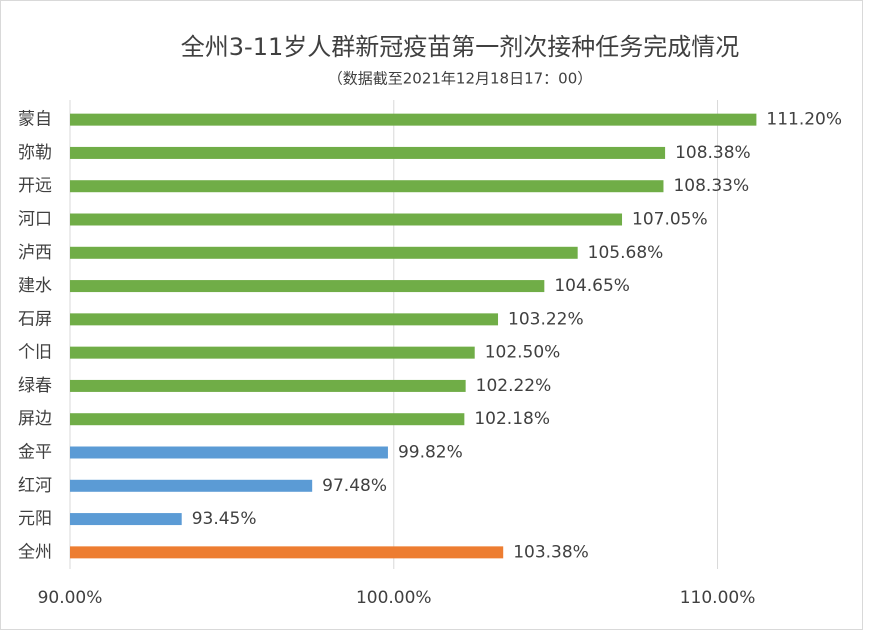 The image size is (870, 631). I want to click on value-label: 108.38%, so click(713, 153).